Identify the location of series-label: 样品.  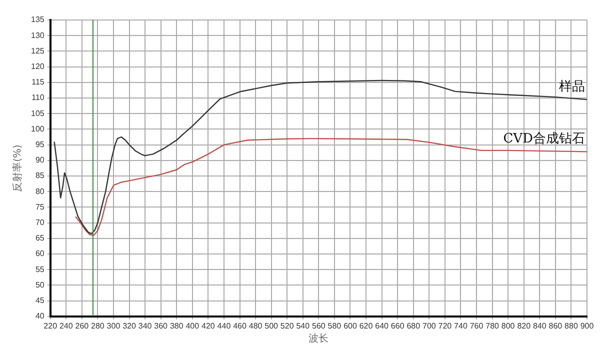
(572, 86).